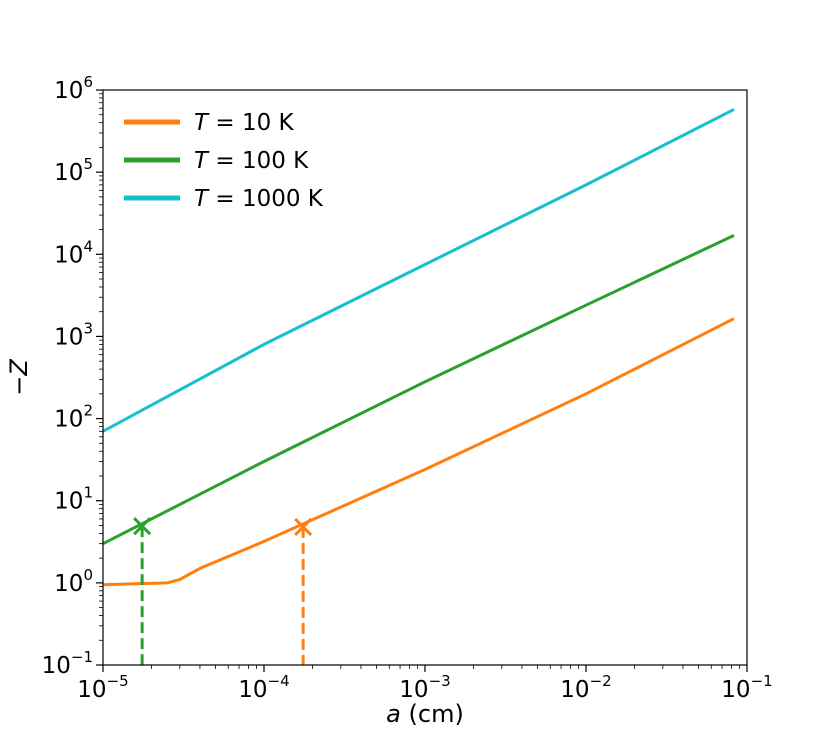 Image resolution: width=830 pixels, height=747 pixels. What do you see at coordinates (585, 687) in the screenshot?
I see `x-tick-label-3: 10⁻²` at bounding box center [585, 687].